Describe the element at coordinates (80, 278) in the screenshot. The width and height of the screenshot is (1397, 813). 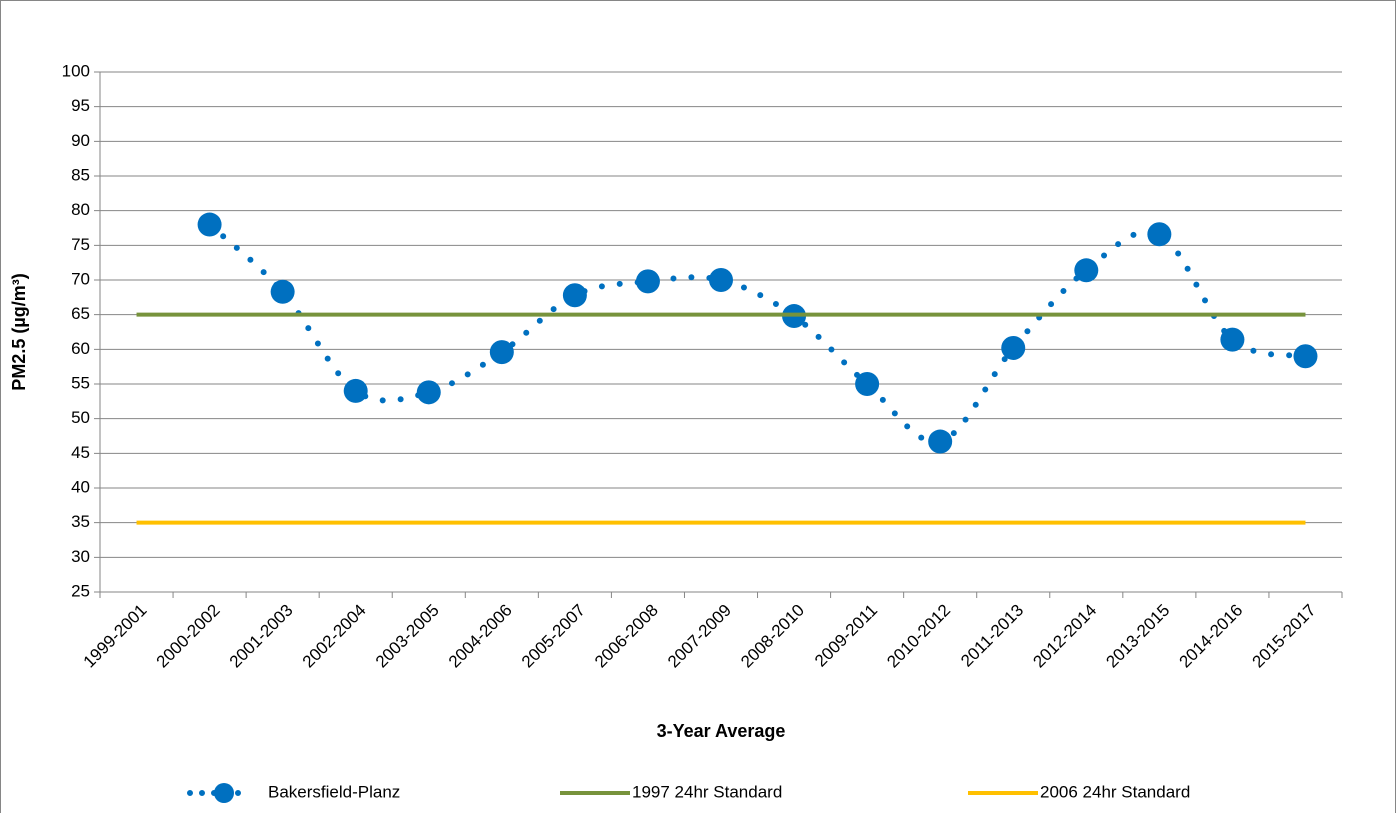
I see `y-tick-label: 70` at that location.